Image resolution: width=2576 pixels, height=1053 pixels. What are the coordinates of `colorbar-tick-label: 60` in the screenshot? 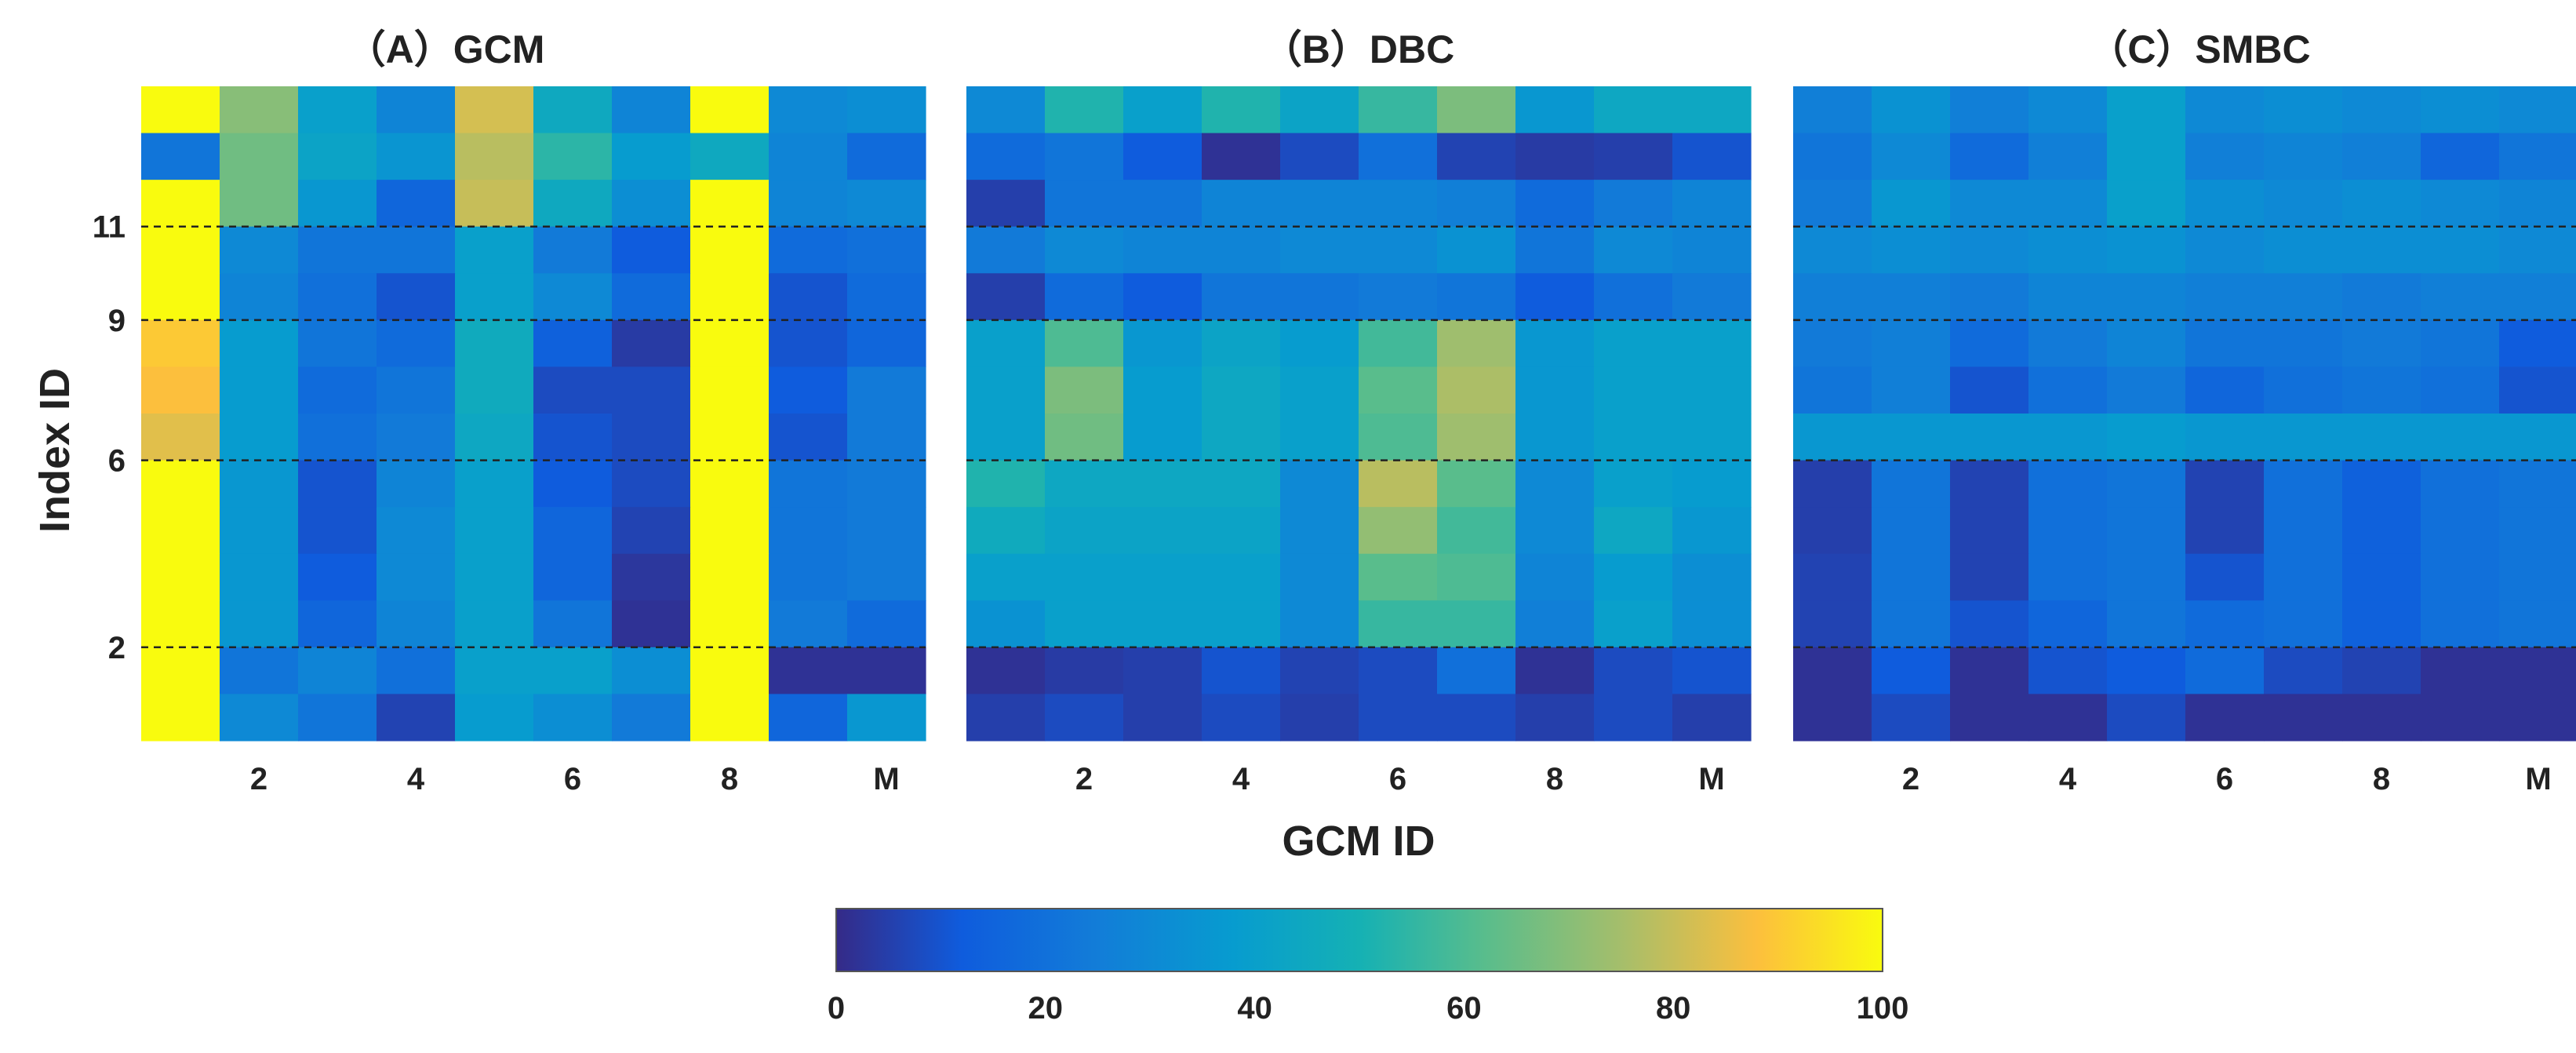 It's located at (1464, 1008).